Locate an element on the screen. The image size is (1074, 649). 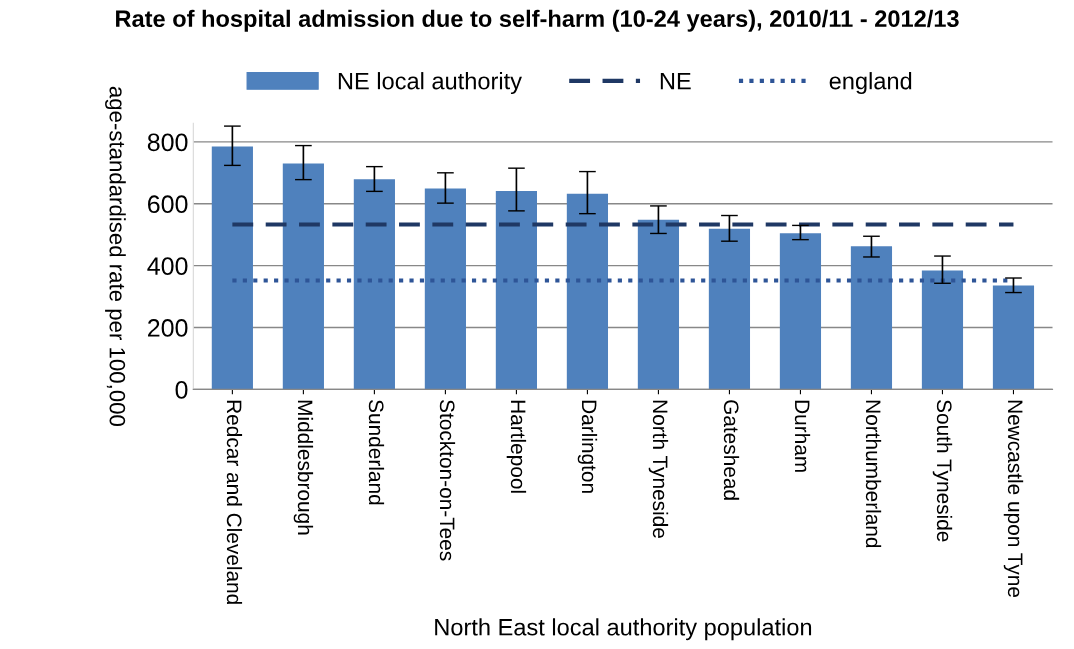
legend-label: NE local authority is located at coordinates (430, 83).